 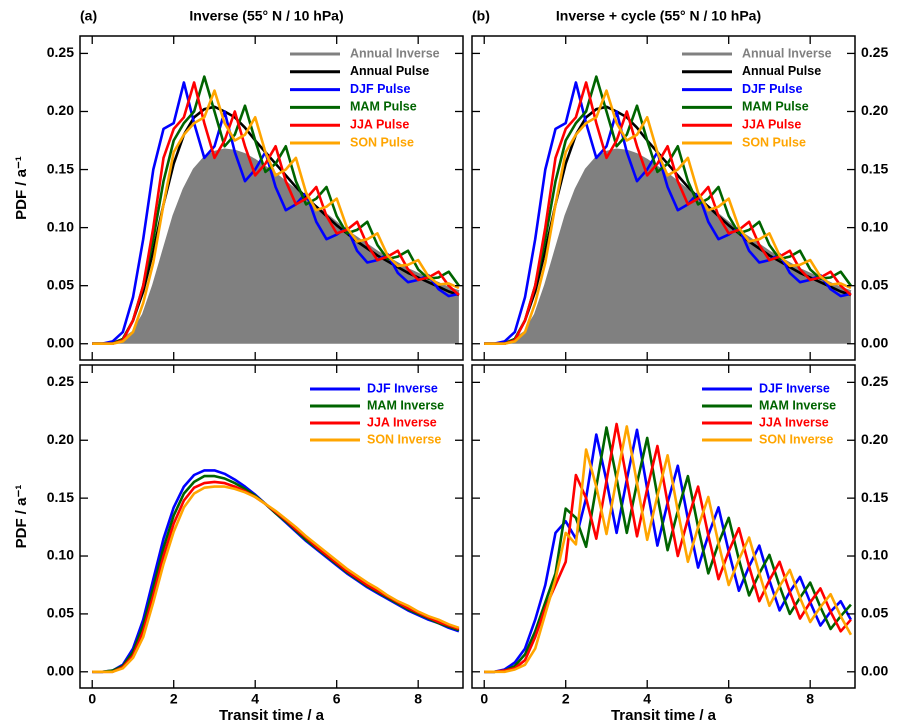 I want to click on panel-label: (b), so click(x=481, y=16).